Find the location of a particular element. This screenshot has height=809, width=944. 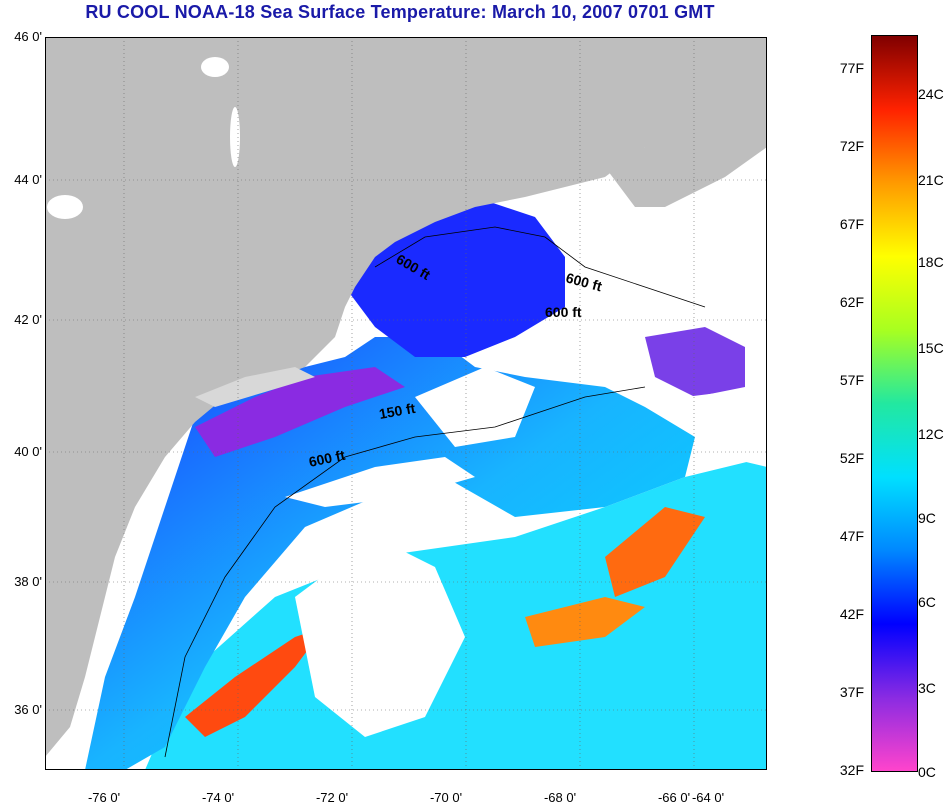

lon-label: -76 0' is located at coordinates (104, 797).